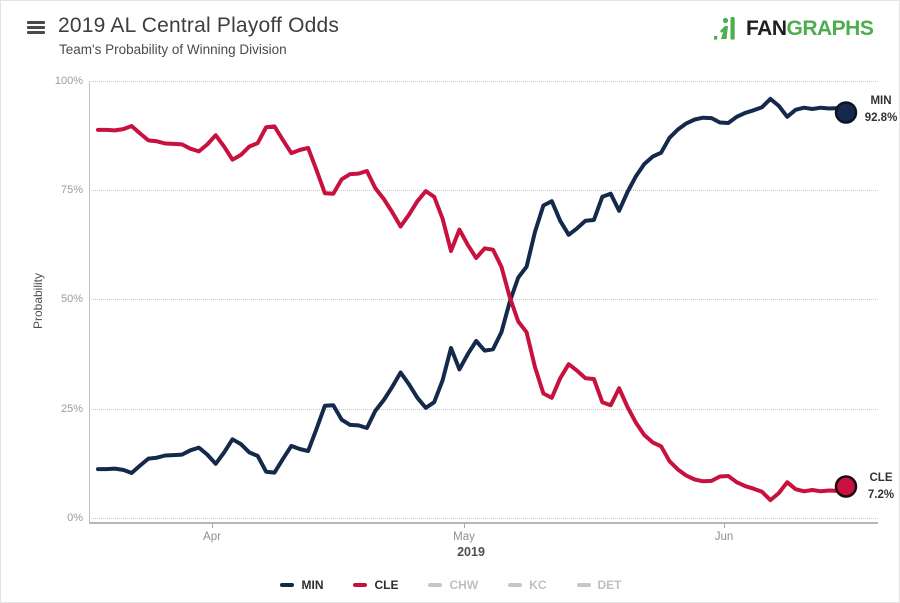 This screenshot has width=900, height=603. I want to click on legend-swatch-chw, so click(435, 585).